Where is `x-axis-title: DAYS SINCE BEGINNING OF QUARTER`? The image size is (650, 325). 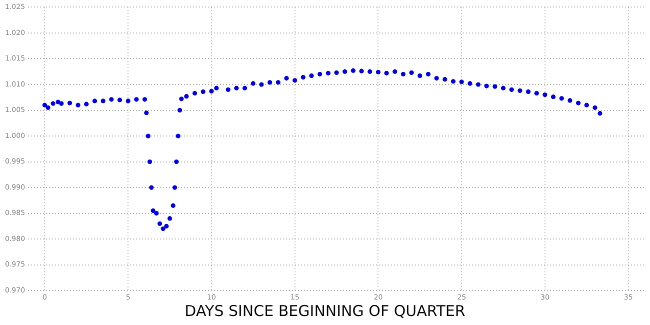 x-axis-title: DAYS SINCE BEGINNING OF QUARTER is located at coordinates (325, 311).